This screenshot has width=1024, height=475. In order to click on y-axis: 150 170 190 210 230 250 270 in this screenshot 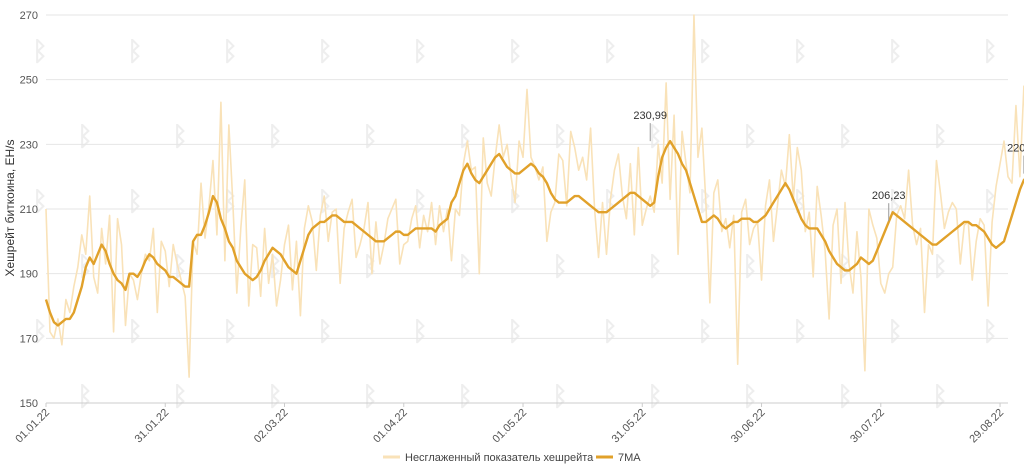, I will do `click(29, 210)`.